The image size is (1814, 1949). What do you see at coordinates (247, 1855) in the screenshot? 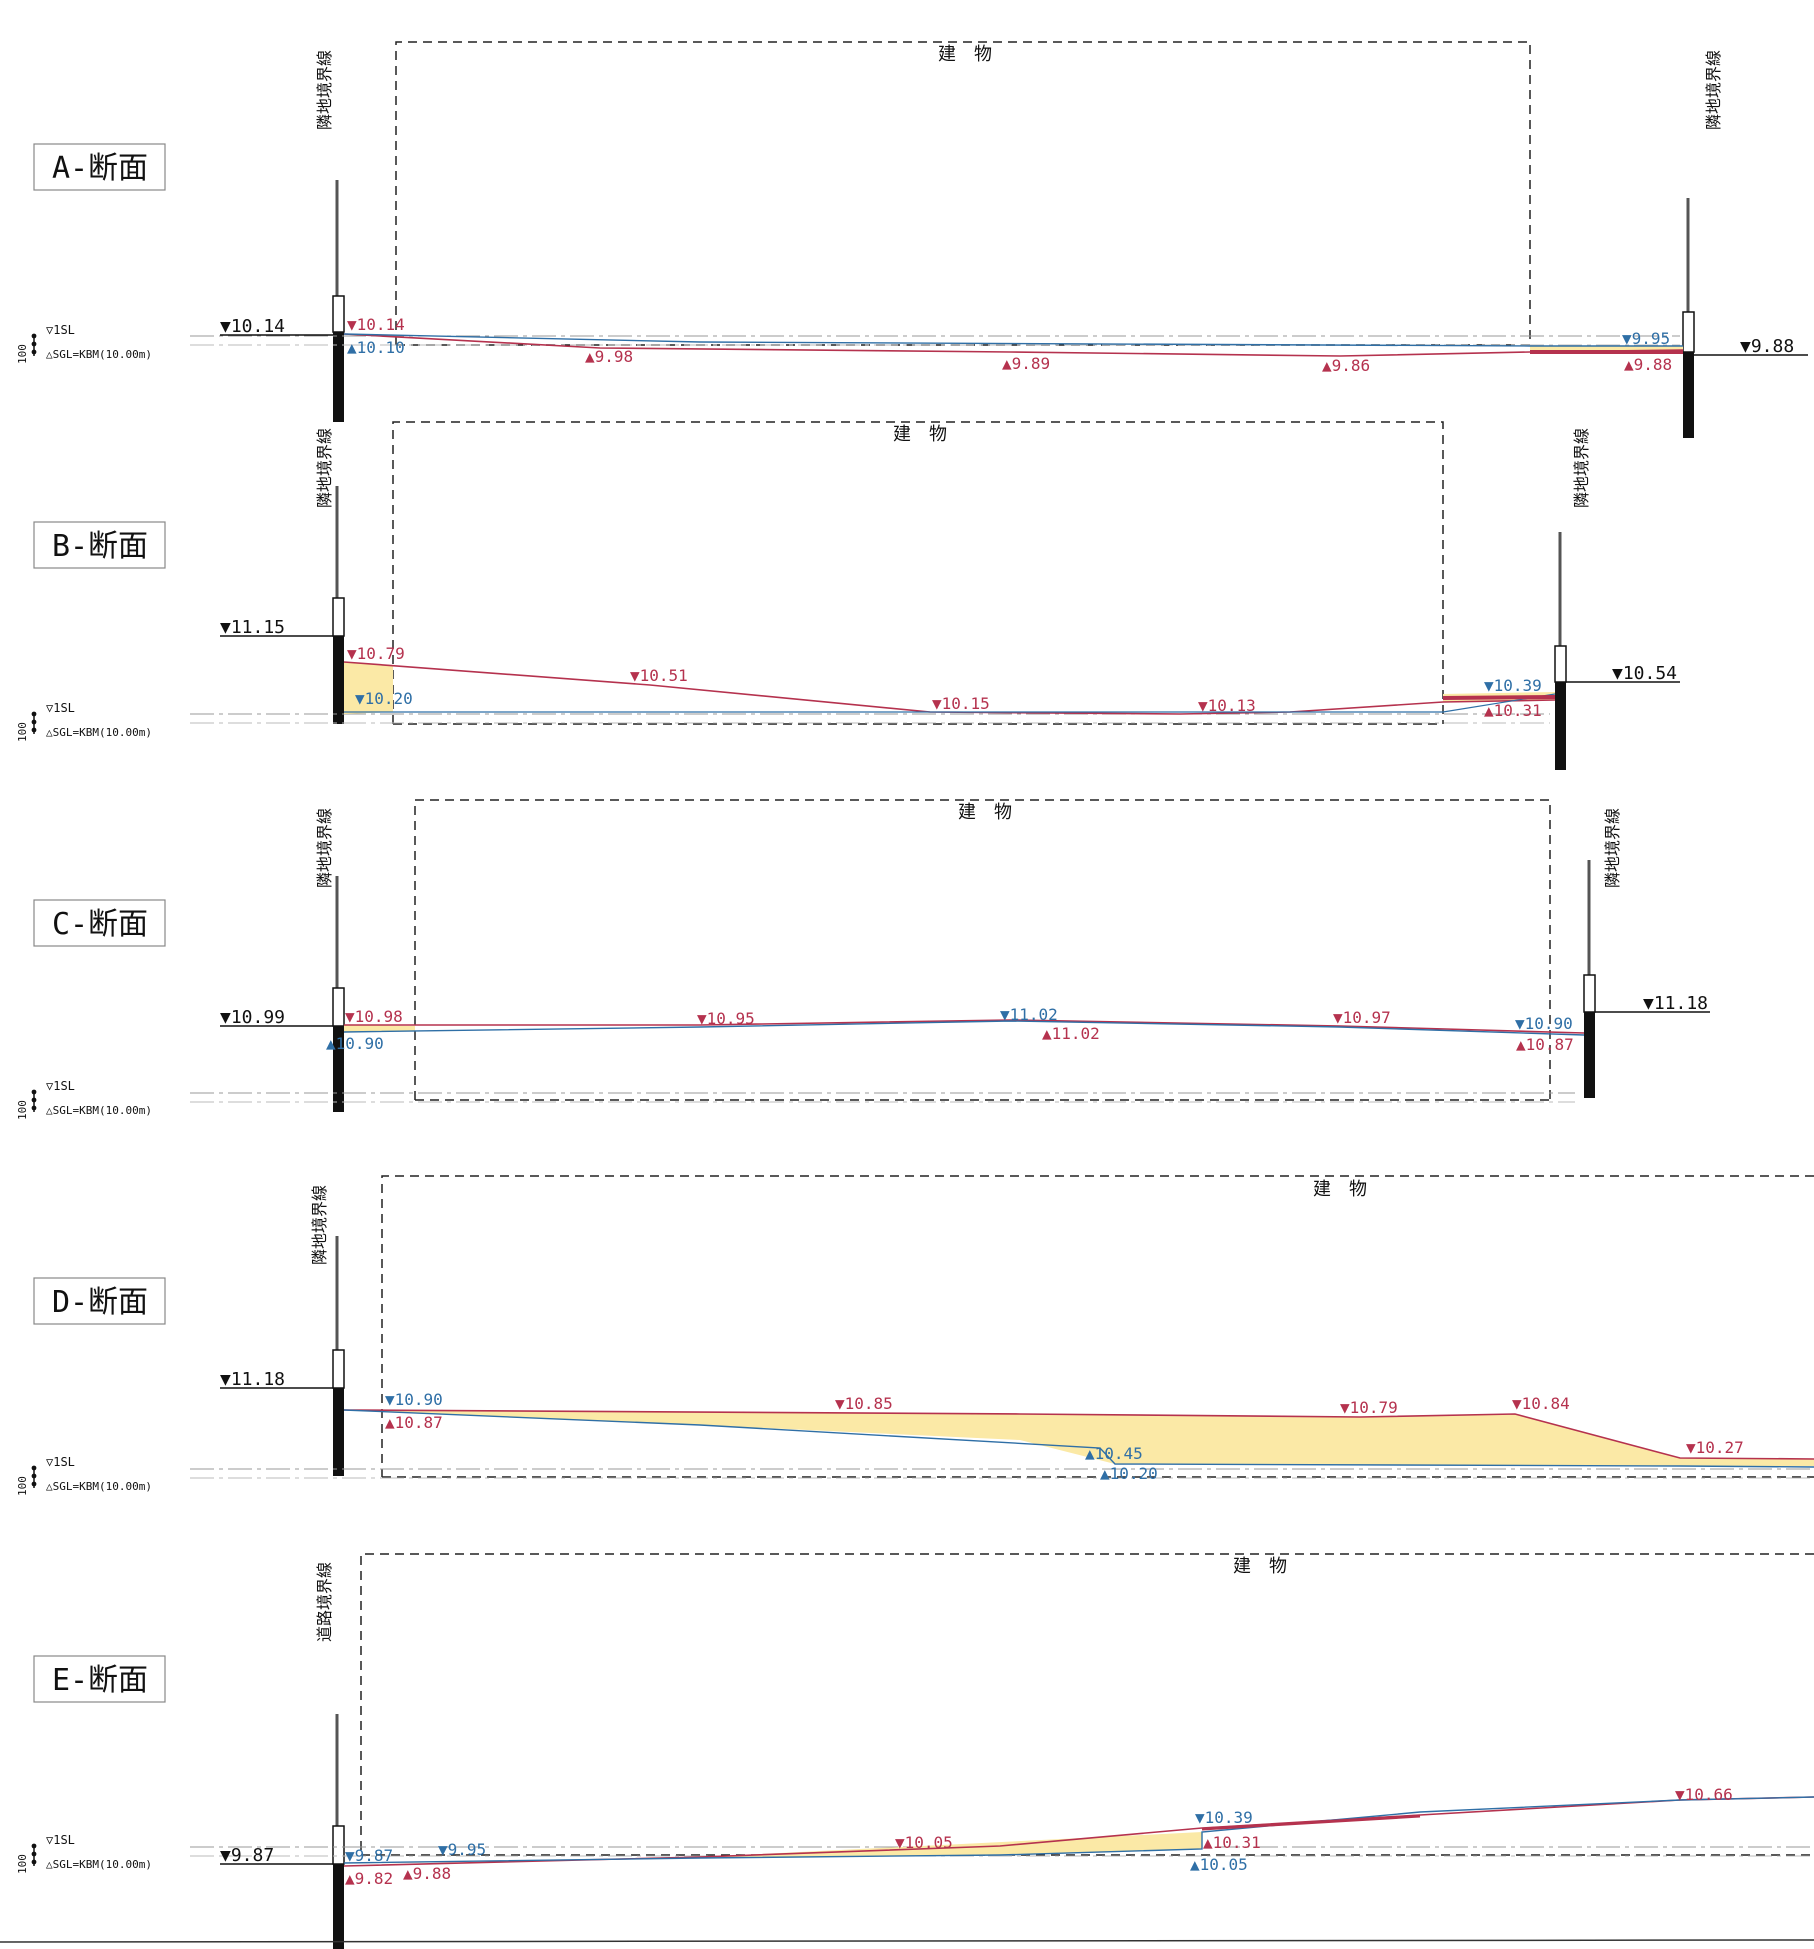
I see `level-left: ▼9.87` at bounding box center [247, 1855].